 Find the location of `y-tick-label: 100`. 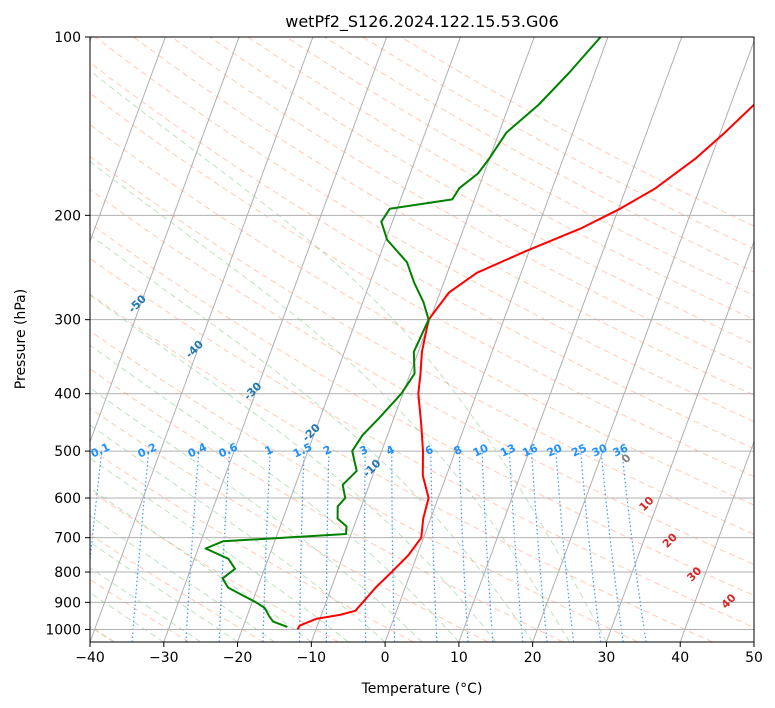

y-tick-label: 100 is located at coordinates (67, 38).